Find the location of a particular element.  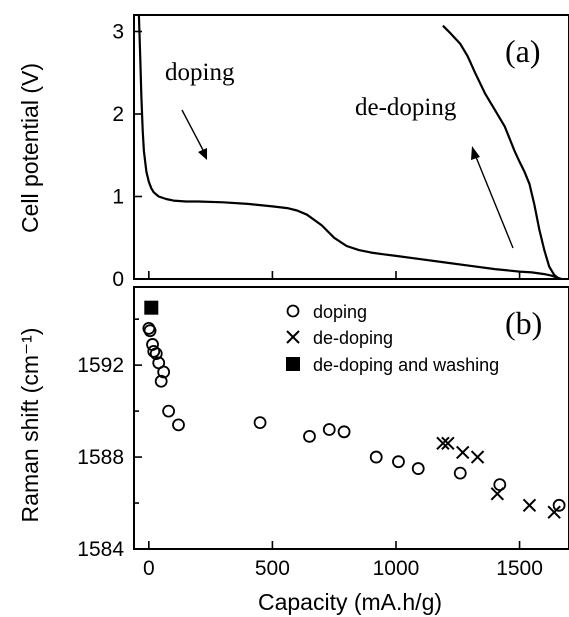

panel-b-ylabel: Raman shift (cm⁻¹) is located at coordinates (30, 425).